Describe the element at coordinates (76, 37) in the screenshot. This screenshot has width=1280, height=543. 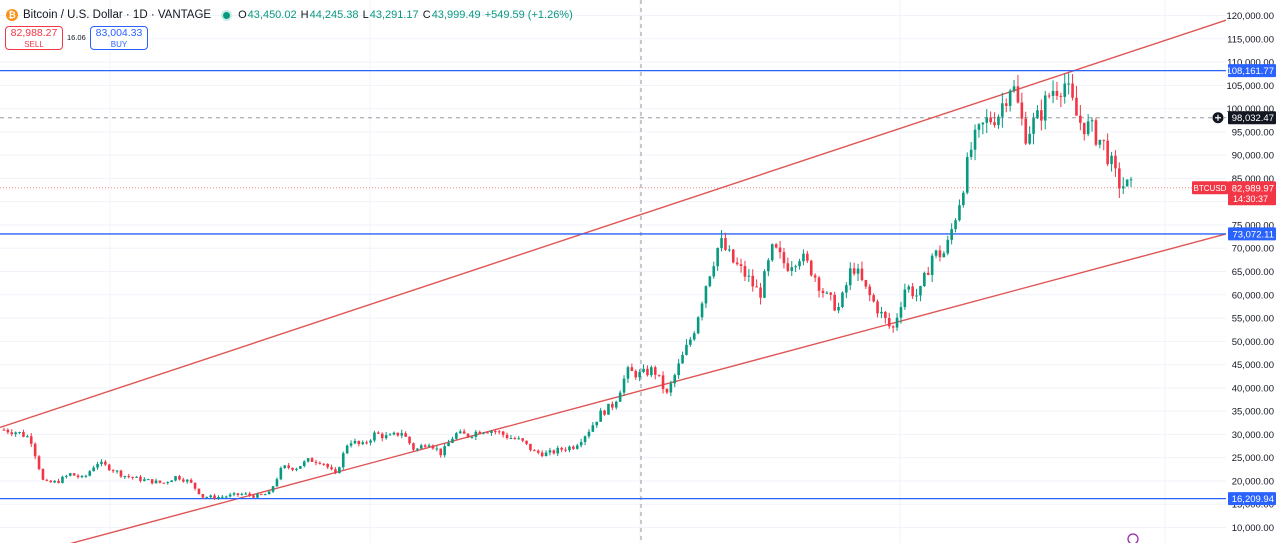
I see `spread-value: 16.06` at that location.